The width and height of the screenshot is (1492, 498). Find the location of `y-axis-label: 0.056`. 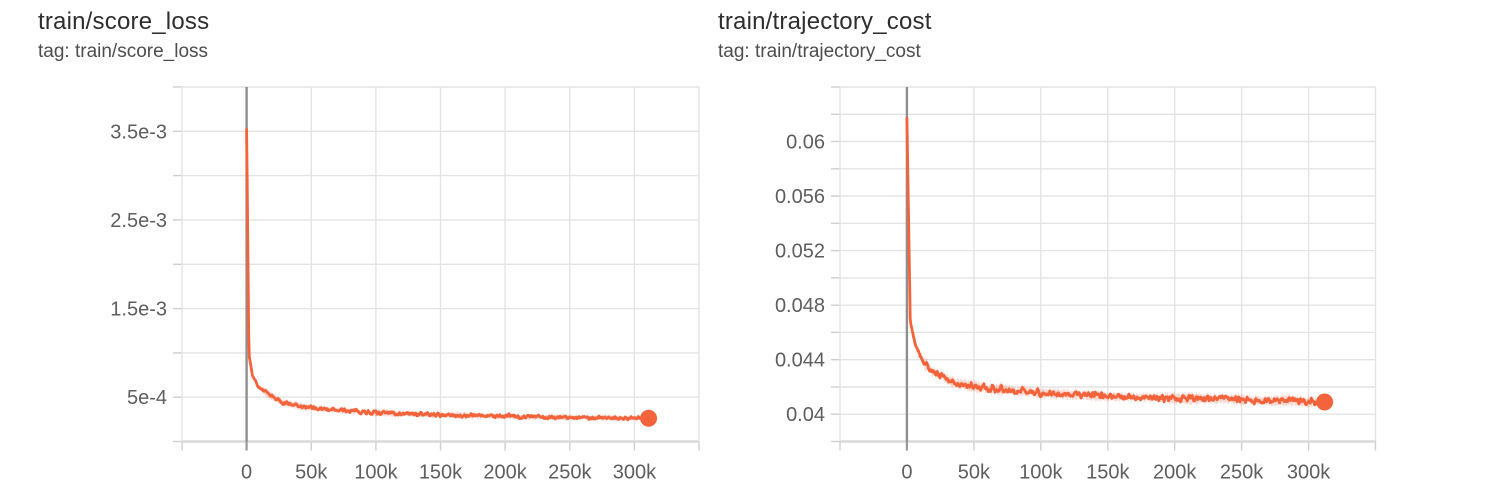

y-axis-label: 0.056 is located at coordinates (800, 197).